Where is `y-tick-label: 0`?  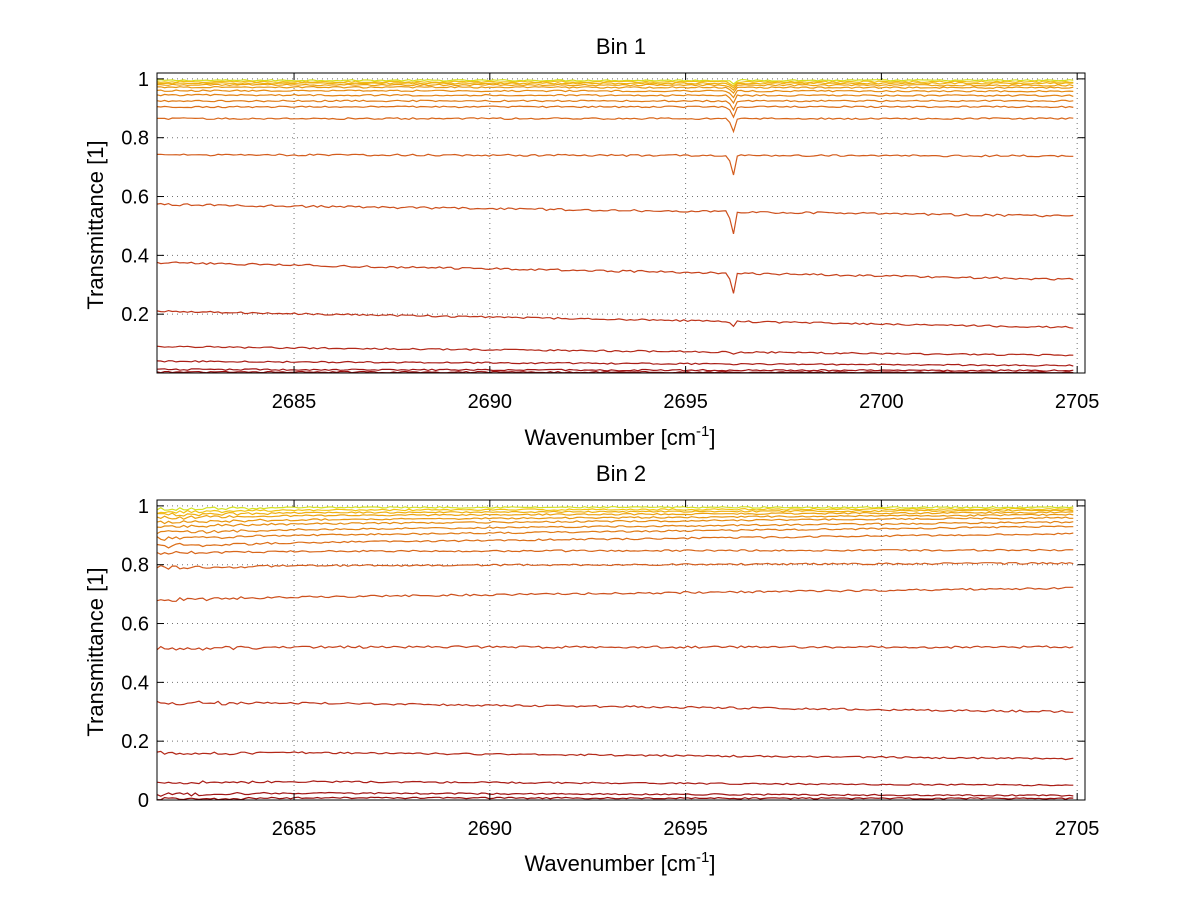
y-tick-label: 0 is located at coordinates (143, 801).